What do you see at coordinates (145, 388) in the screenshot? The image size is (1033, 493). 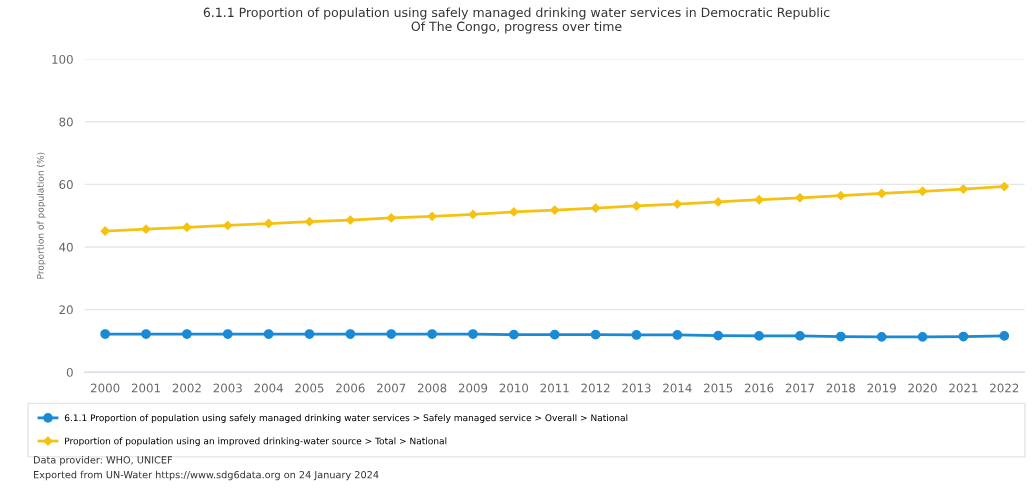 I see `x-tick-label: 2001` at bounding box center [145, 388].